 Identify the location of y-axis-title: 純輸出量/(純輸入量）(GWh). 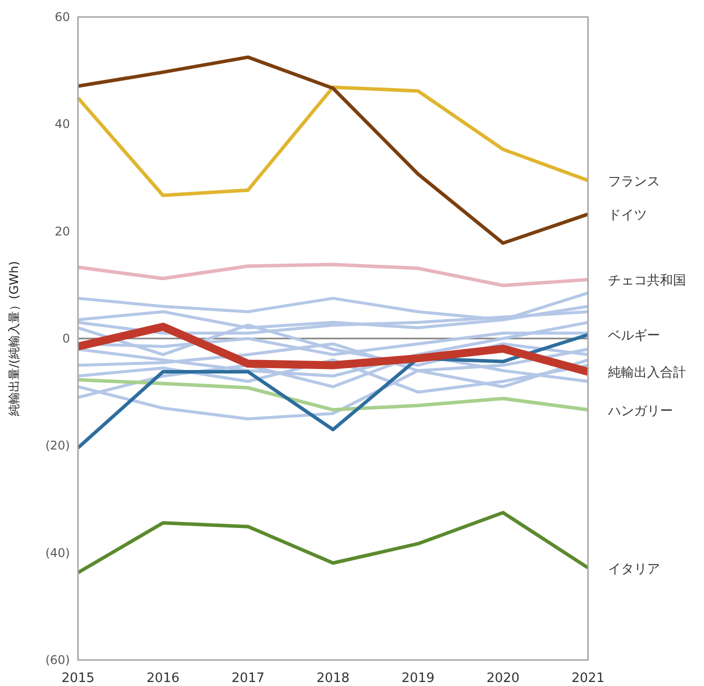
(14, 338).